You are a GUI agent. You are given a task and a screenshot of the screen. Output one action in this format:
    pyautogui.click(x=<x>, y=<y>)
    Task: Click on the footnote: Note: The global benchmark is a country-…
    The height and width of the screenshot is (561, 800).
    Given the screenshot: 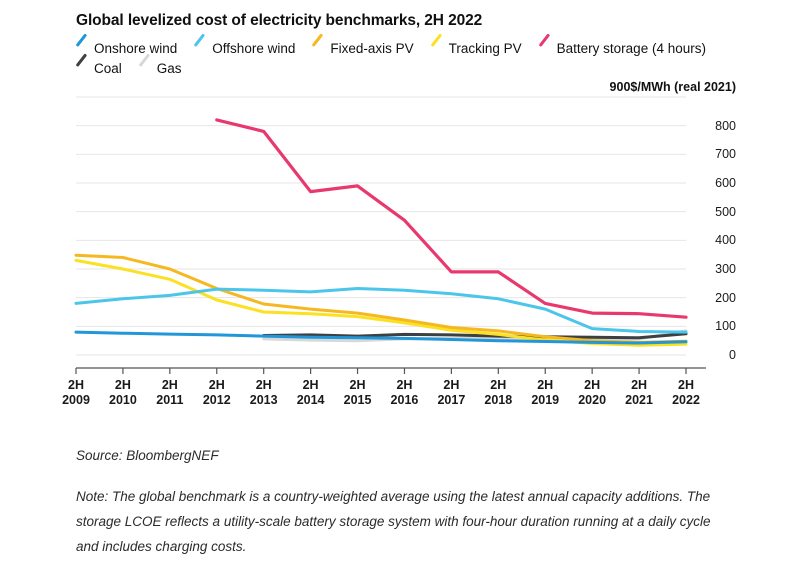 What is the action you would take?
    pyautogui.click(x=393, y=521)
    